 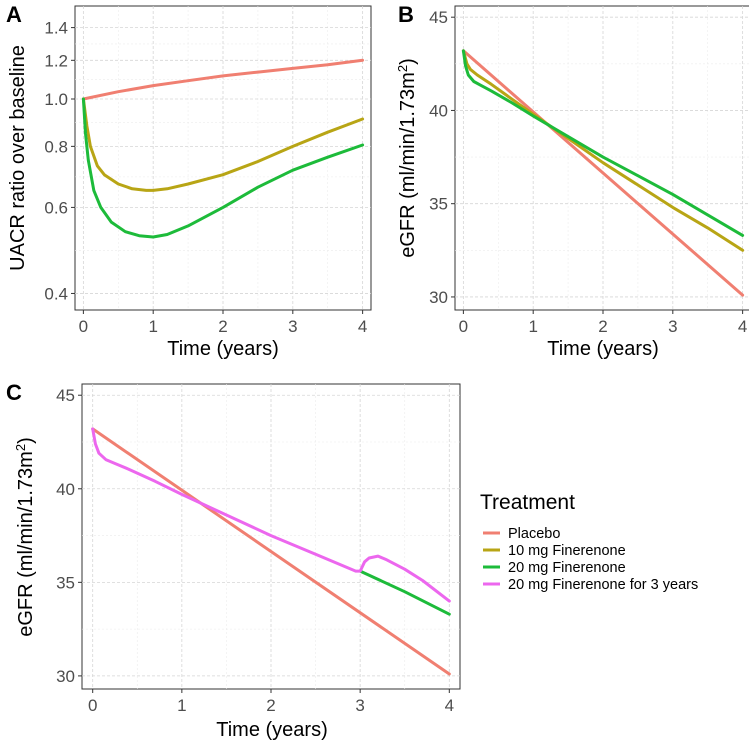 What do you see at coordinates (602, 349) in the screenshot?
I see `panel-b-x-axis-title: Time (years)` at bounding box center [602, 349].